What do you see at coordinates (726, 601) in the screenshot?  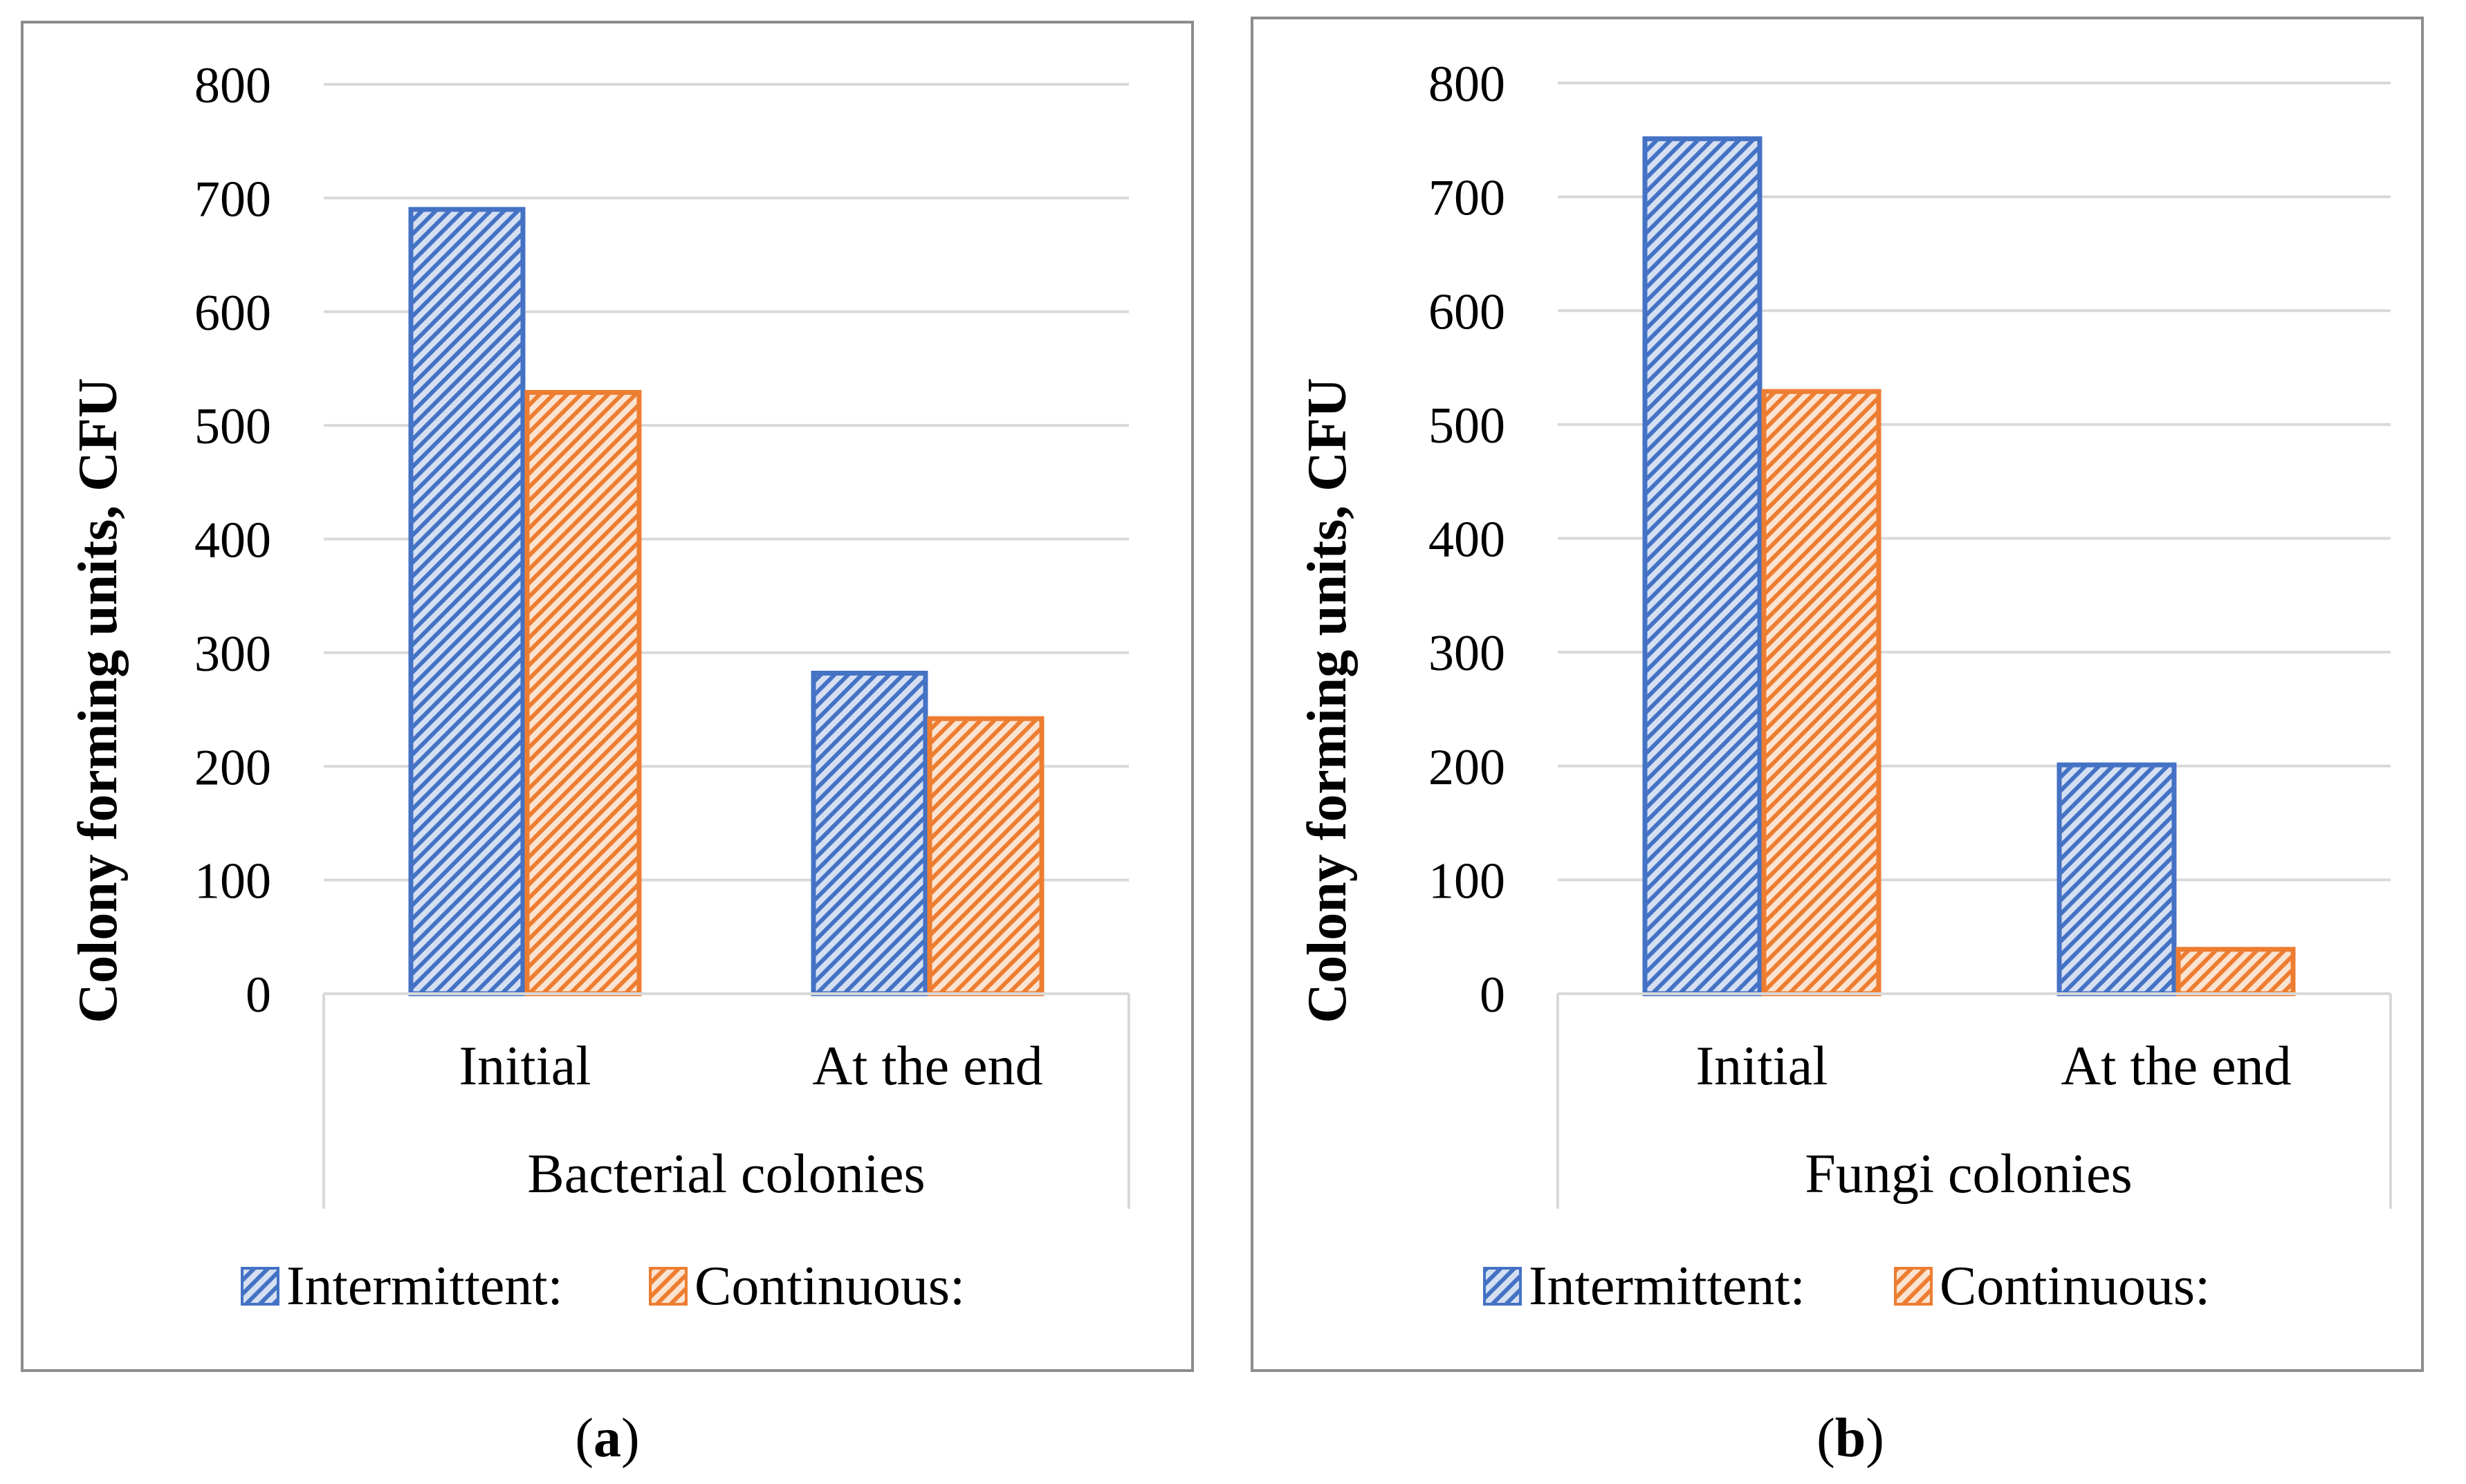 I see `chart-a-bars` at bounding box center [726, 601].